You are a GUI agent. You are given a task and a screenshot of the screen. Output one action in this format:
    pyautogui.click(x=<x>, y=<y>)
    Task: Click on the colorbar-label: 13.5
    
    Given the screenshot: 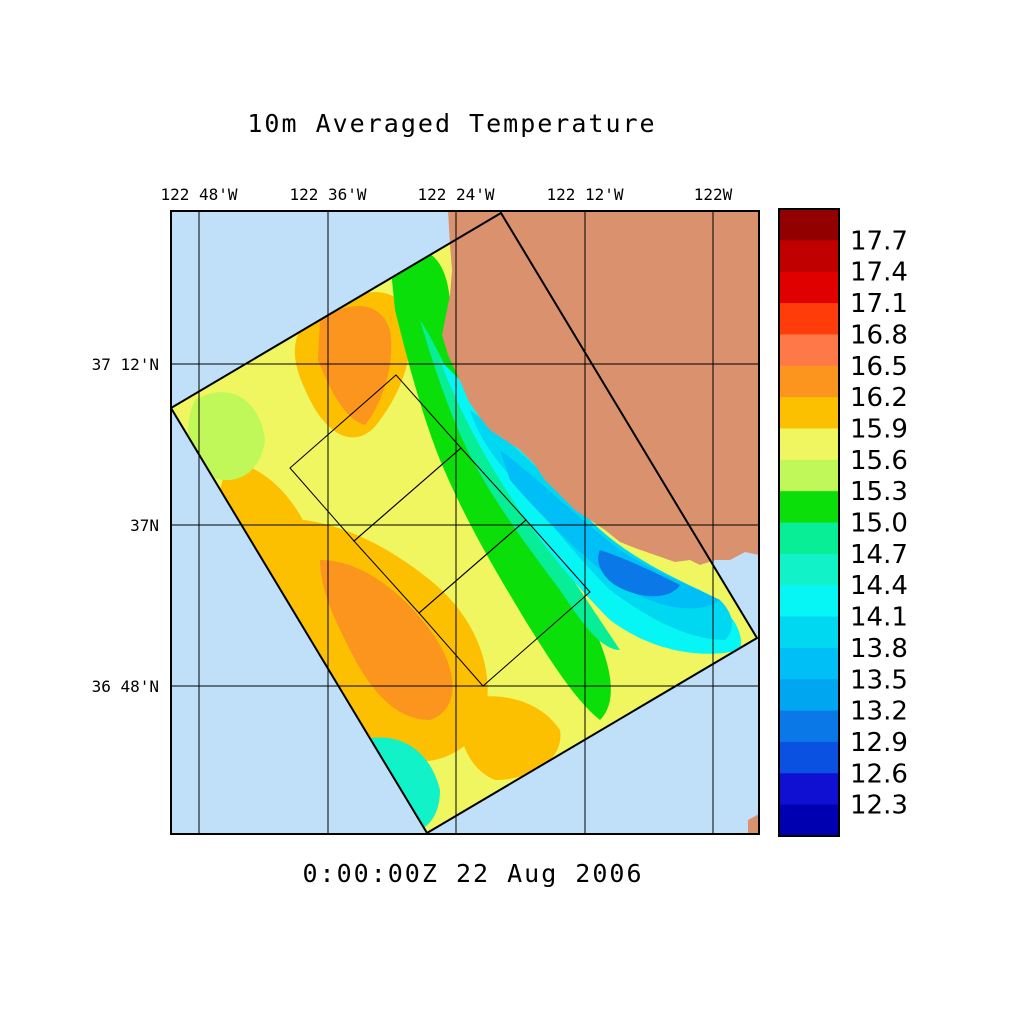 What is the action you would take?
    pyautogui.click(x=879, y=680)
    